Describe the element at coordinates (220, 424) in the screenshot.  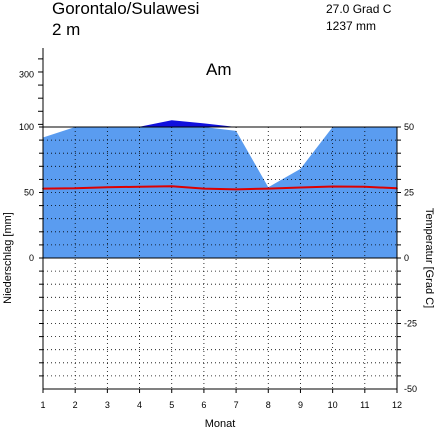
I see `x-axis-title: Monat` at that location.